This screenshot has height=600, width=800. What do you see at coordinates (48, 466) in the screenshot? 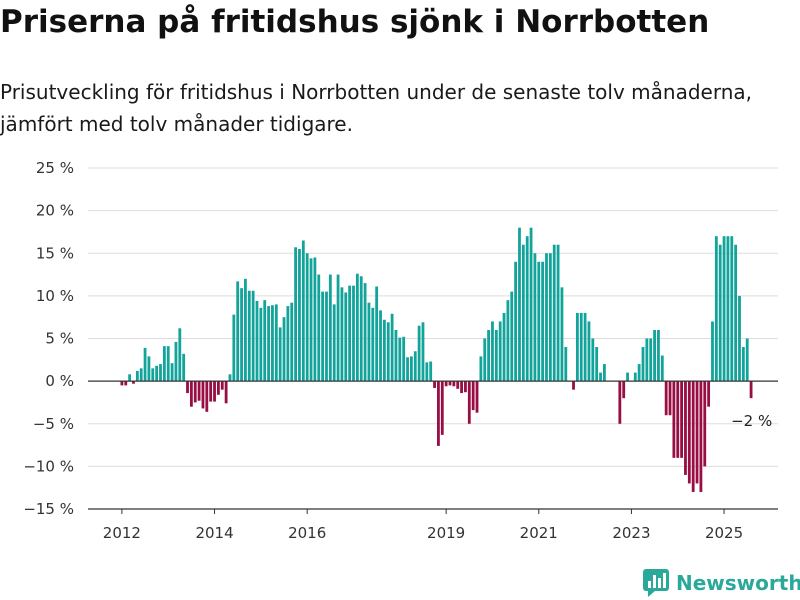
I see `y-tick-label: −10 %` at bounding box center [48, 466].